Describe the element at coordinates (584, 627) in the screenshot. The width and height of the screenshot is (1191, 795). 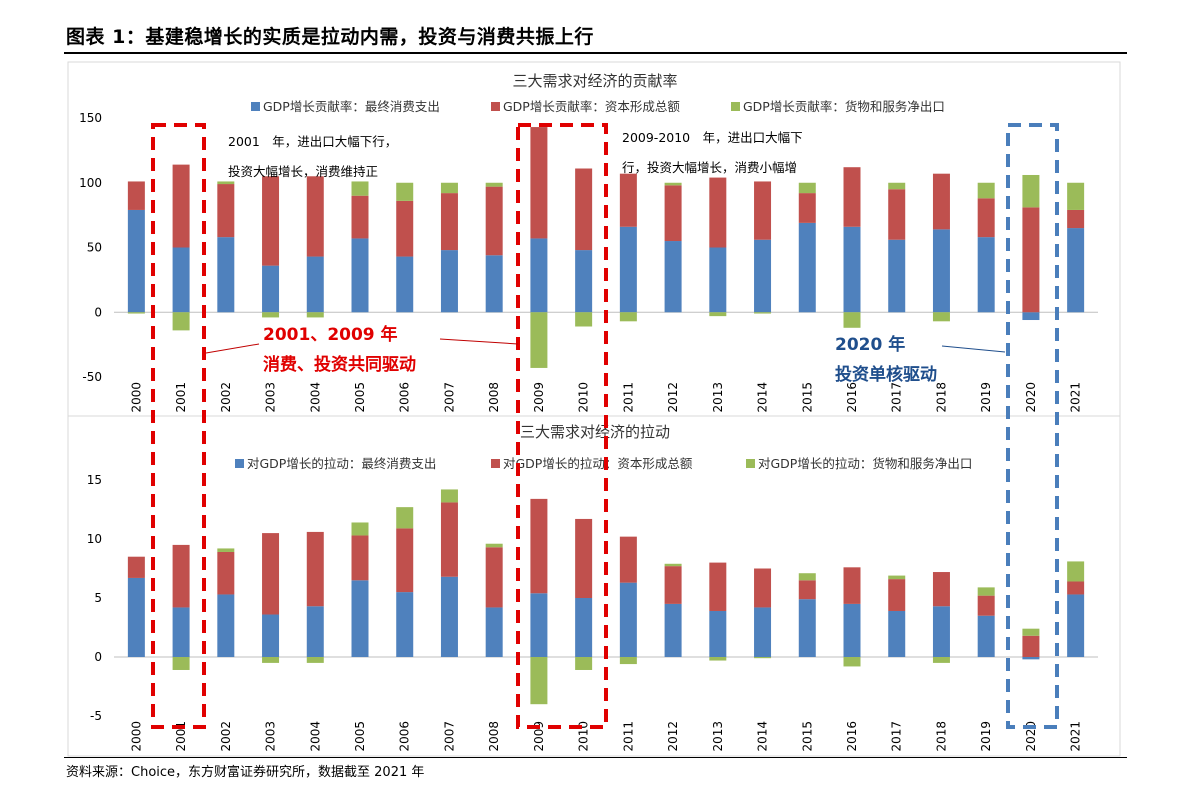
I see `chart2-bar-consumption-2010` at that location.